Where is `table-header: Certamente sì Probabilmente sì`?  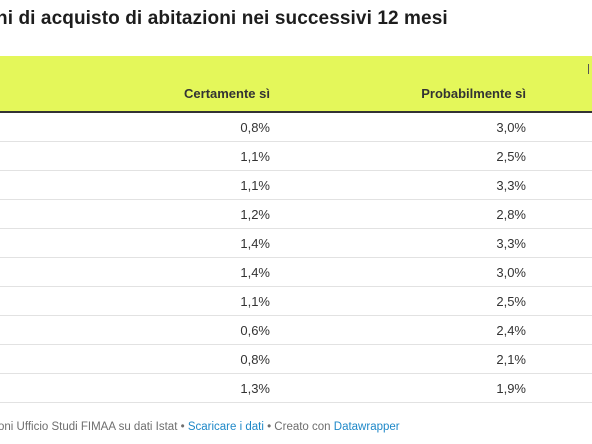 table-header: Certamente sì Probabilmente sì is located at coordinates (296, 84).